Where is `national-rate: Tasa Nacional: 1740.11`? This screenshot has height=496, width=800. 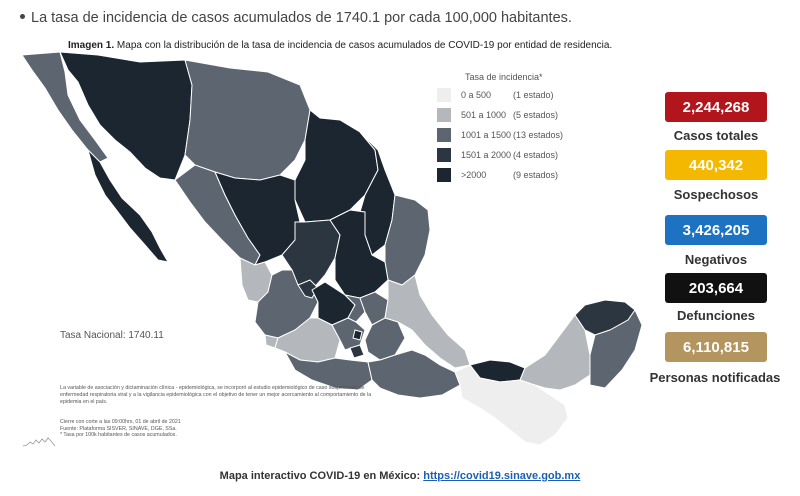 national-rate: Tasa Nacional: 1740.11 is located at coordinates (112, 335).